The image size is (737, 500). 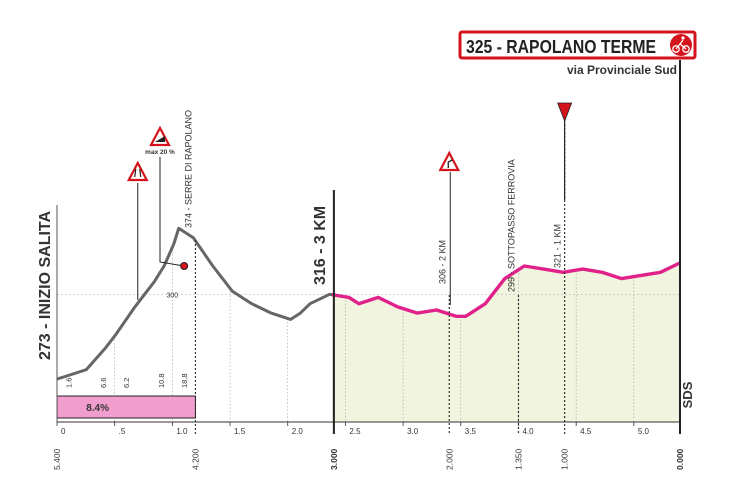 What do you see at coordinates (126, 407) in the screenshot?
I see `gradient-bar` at bounding box center [126, 407].